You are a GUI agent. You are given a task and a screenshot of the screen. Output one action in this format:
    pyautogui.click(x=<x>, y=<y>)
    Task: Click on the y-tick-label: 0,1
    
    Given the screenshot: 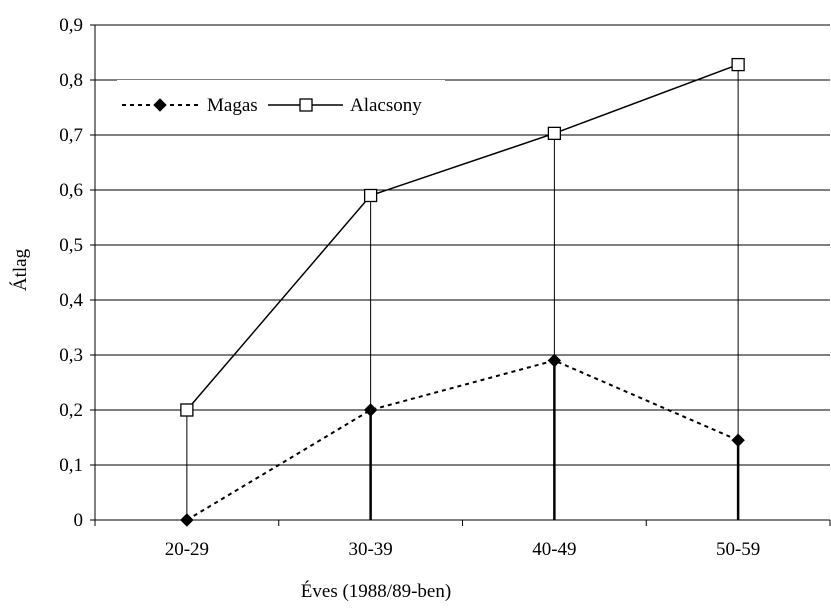 What is the action you would take?
    pyautogui.click(x=71, y=465)
    